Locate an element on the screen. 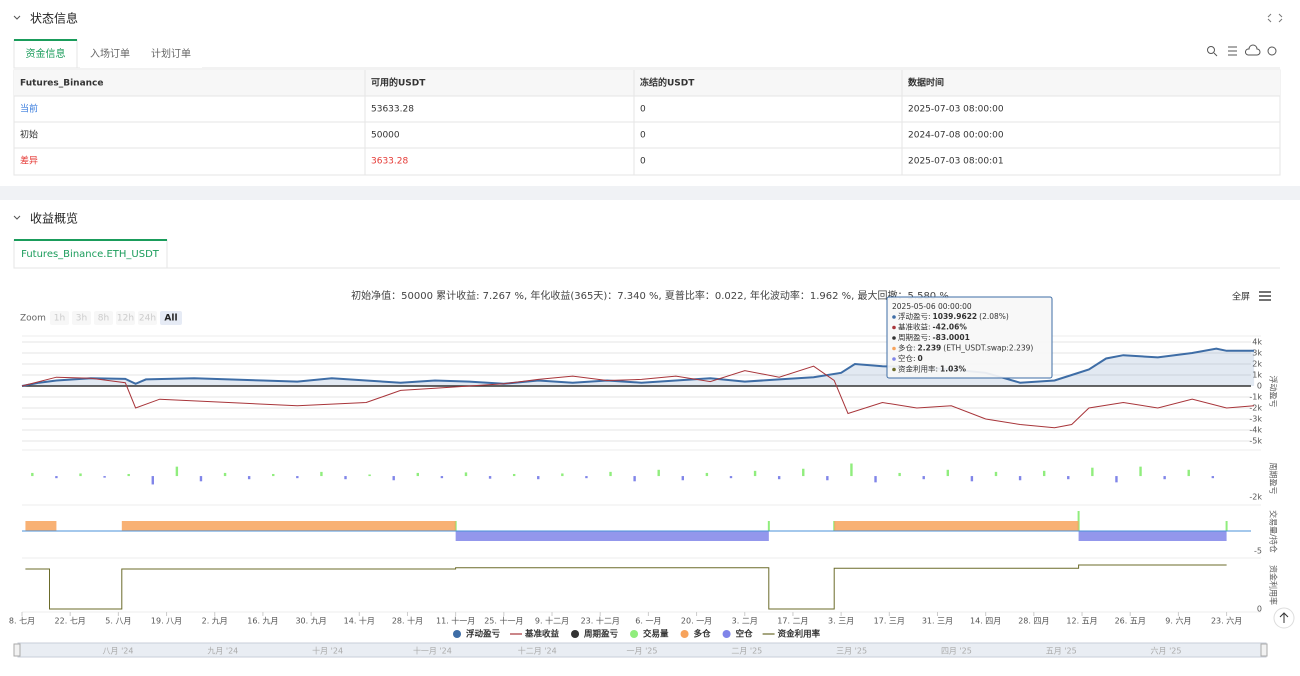  tooltip is located at coordinates (969, 337).